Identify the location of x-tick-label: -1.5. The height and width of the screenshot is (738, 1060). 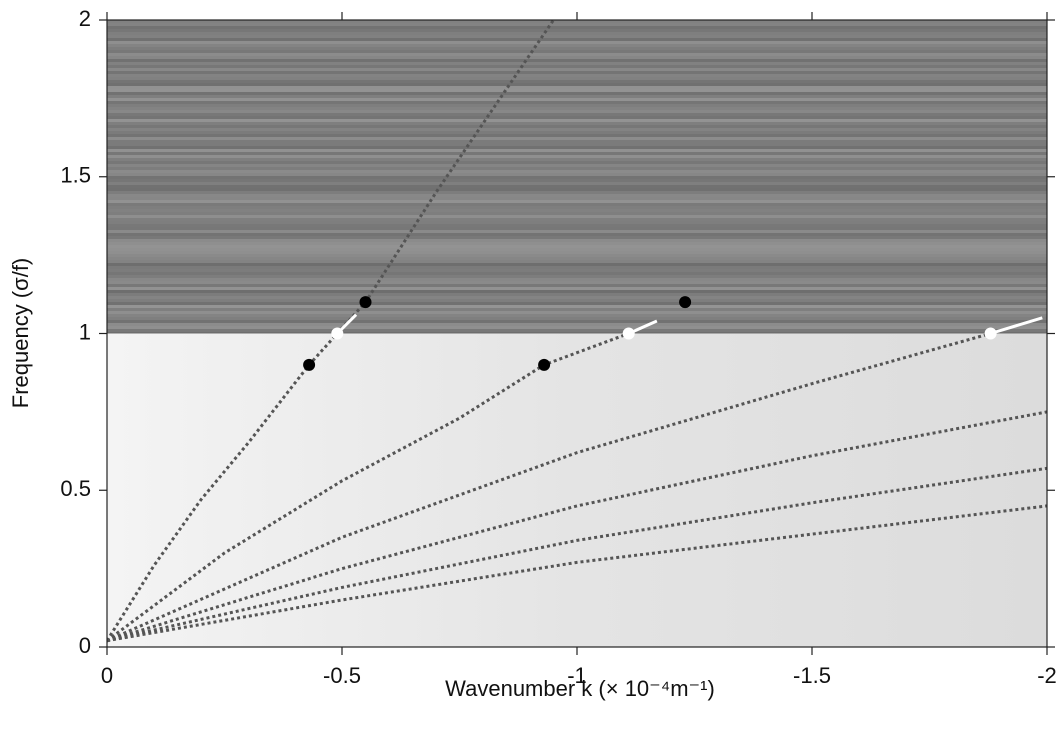
(812, 675).